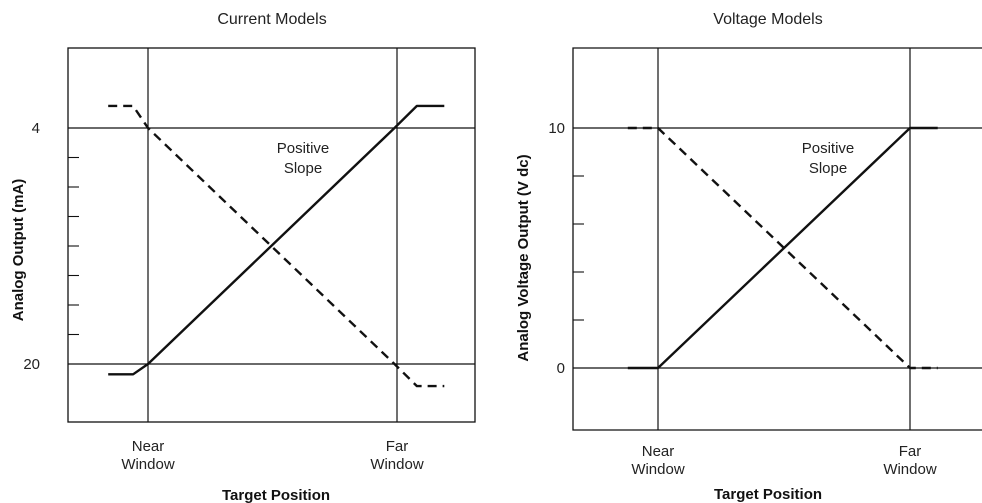  Describe the element at coordinates (523, 257) in the screenshot. I see `voltage-y-axis-label: Analog Voltage Output (V dc)` at that location.